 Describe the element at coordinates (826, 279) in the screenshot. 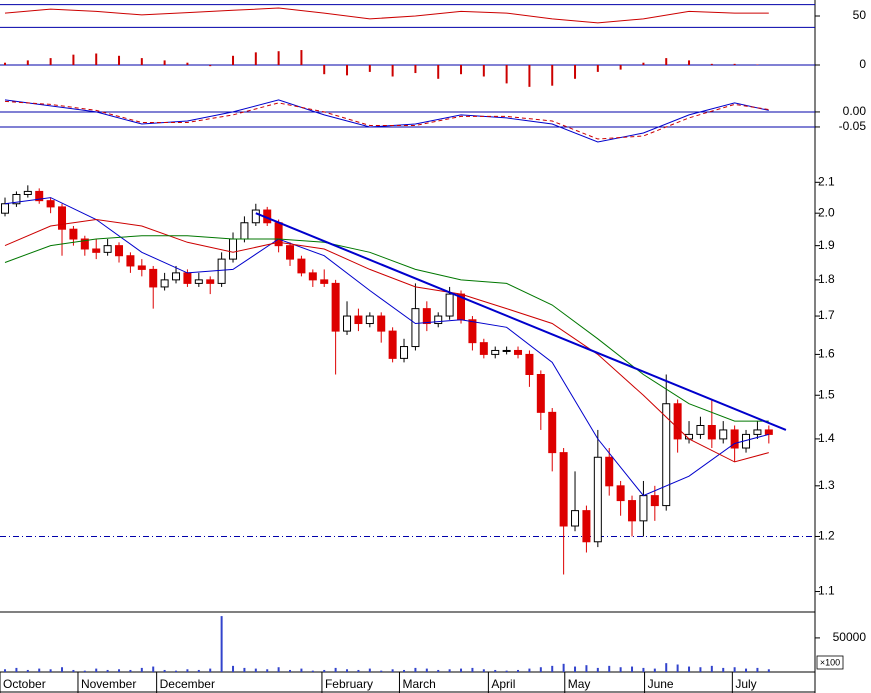

I see `y-tick-label: 1.8` at that location.